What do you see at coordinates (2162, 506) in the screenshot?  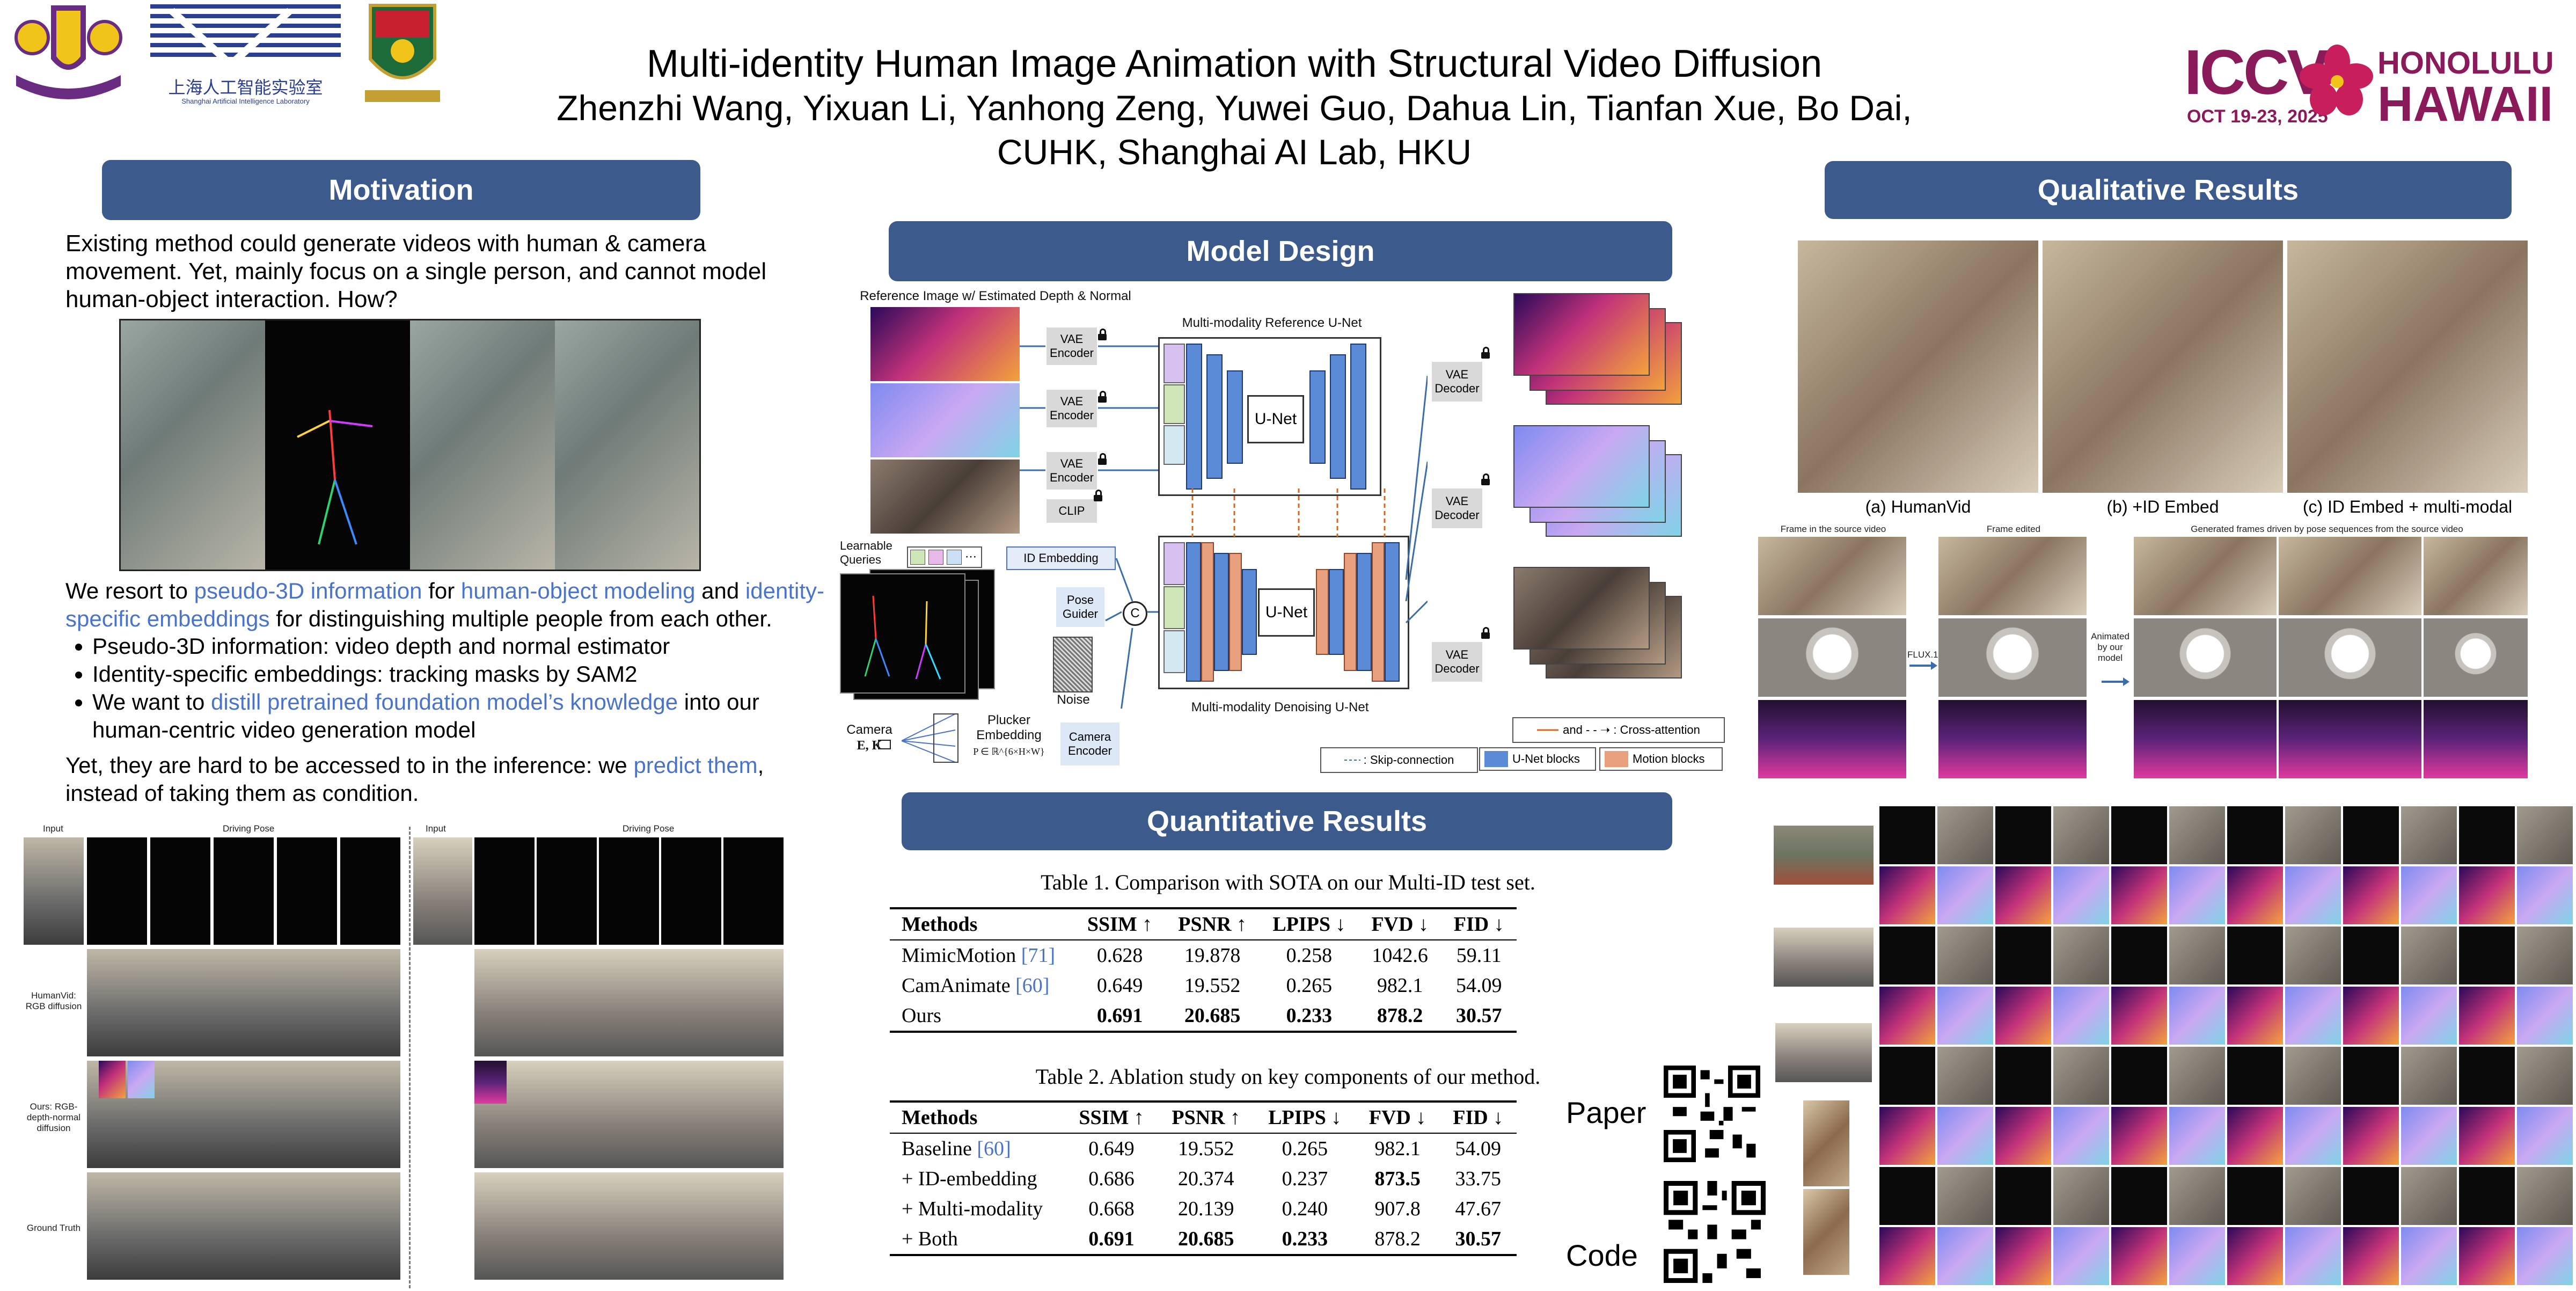 I see `caption-id-embed: (b) +ID Embed` at bounding box center [2162, 506].